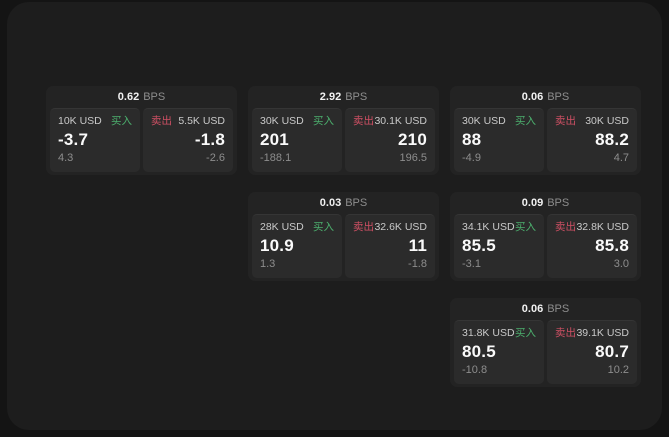  What do you see at coordinates (592, 140) in the screenshot?
I see `sell-panel: 卖出 30K USD 88.2 4.7` at bounding box center [592, 140].